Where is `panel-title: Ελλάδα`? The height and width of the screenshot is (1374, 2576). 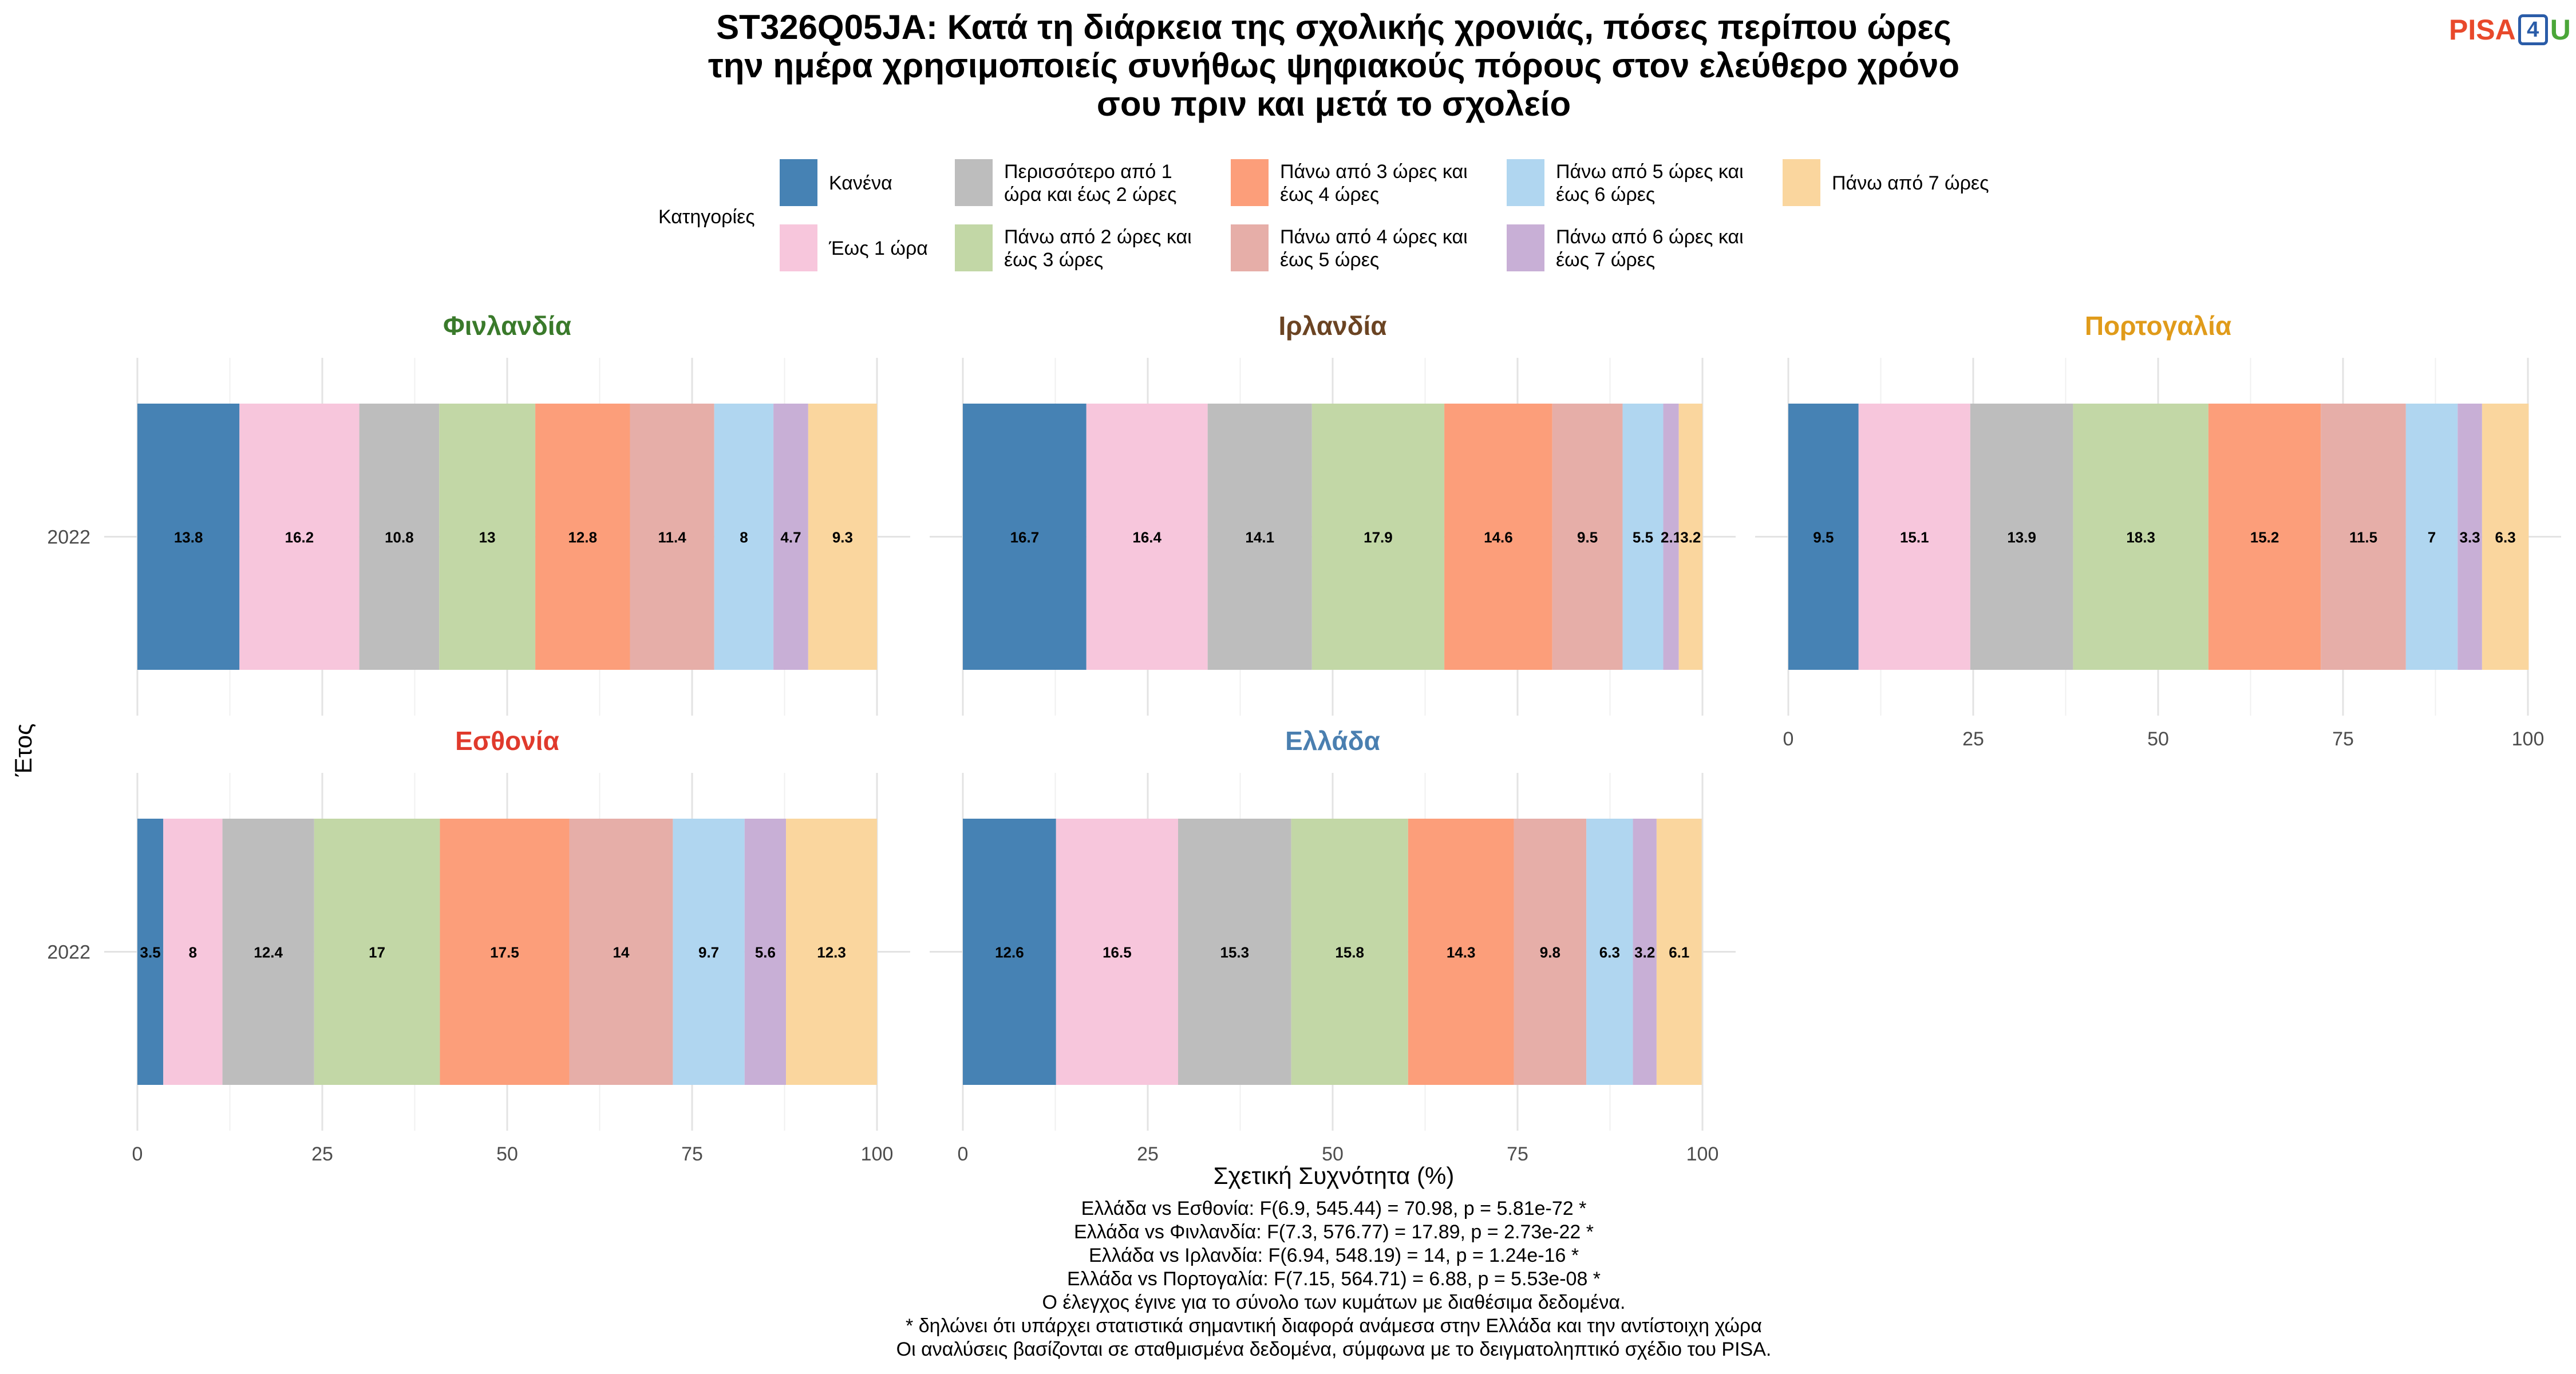 panel-title: Ελλάδα is located at coordinates (1332, 741).